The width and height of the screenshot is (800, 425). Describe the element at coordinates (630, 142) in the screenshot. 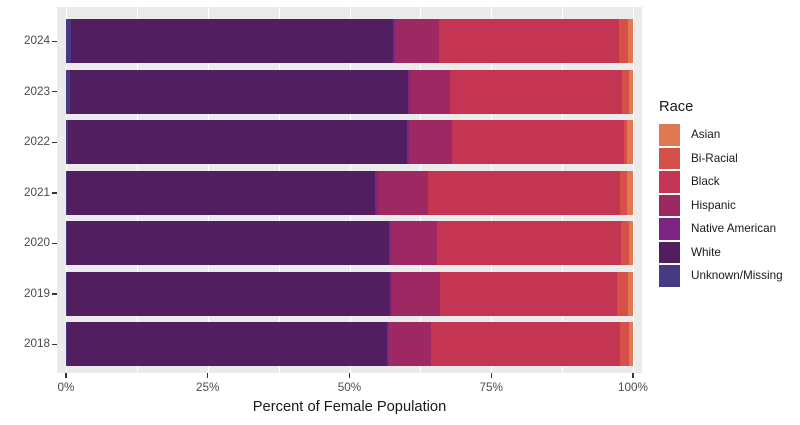

I see `bar-segment-2022-asian` at that location.